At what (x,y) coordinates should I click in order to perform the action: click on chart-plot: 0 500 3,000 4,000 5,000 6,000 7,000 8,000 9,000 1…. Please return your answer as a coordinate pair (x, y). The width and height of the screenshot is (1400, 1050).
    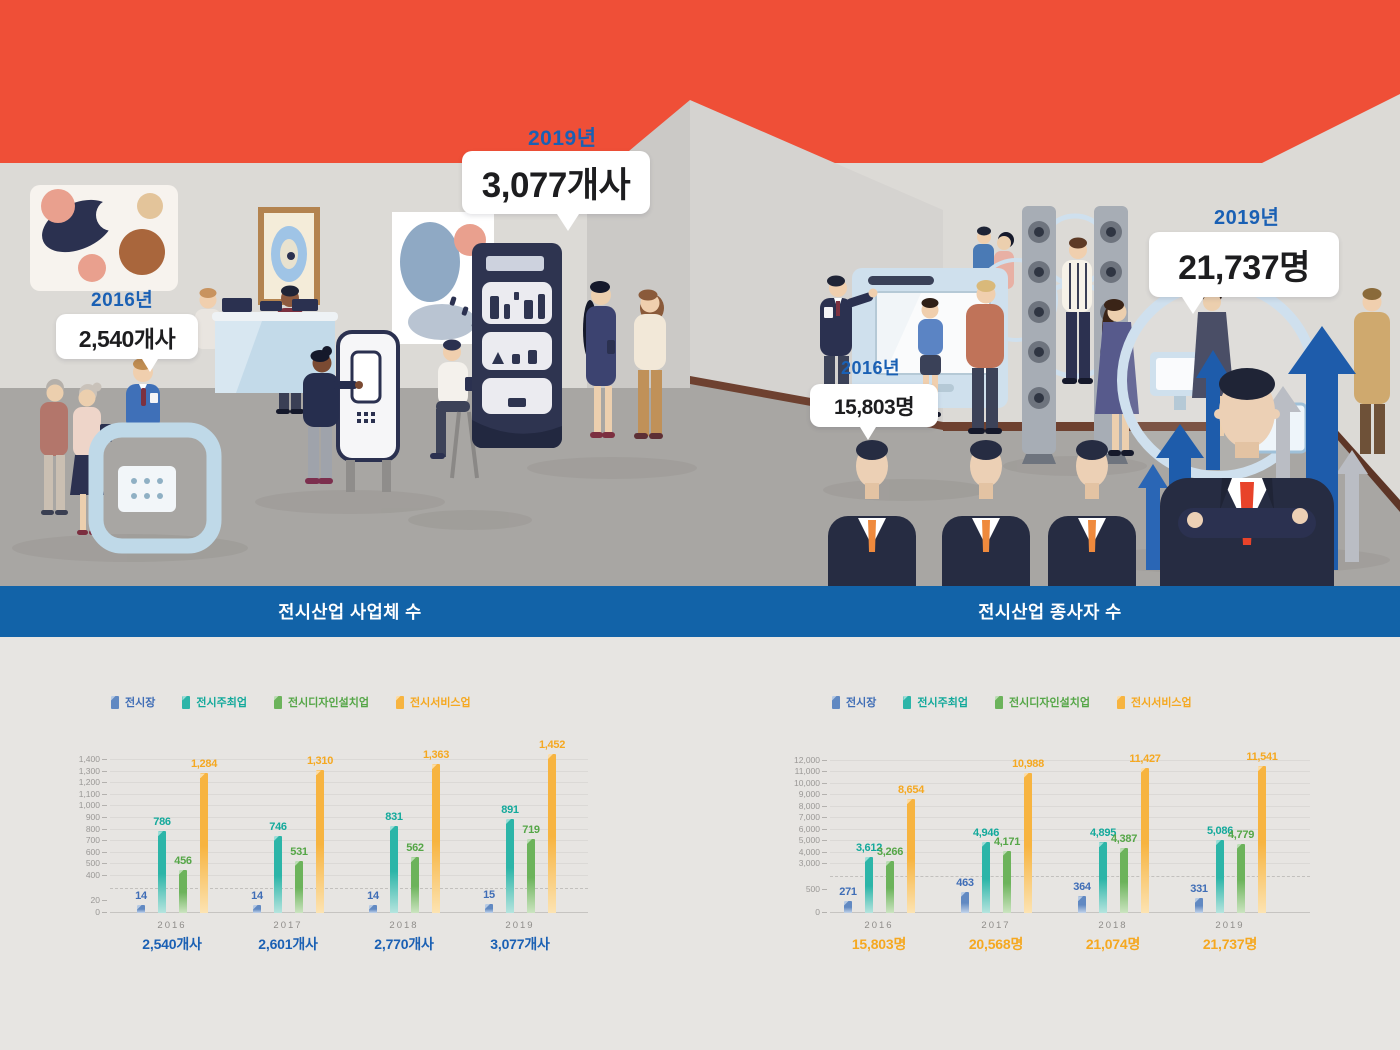
    Looking at the image, I should click on (1052, 849).